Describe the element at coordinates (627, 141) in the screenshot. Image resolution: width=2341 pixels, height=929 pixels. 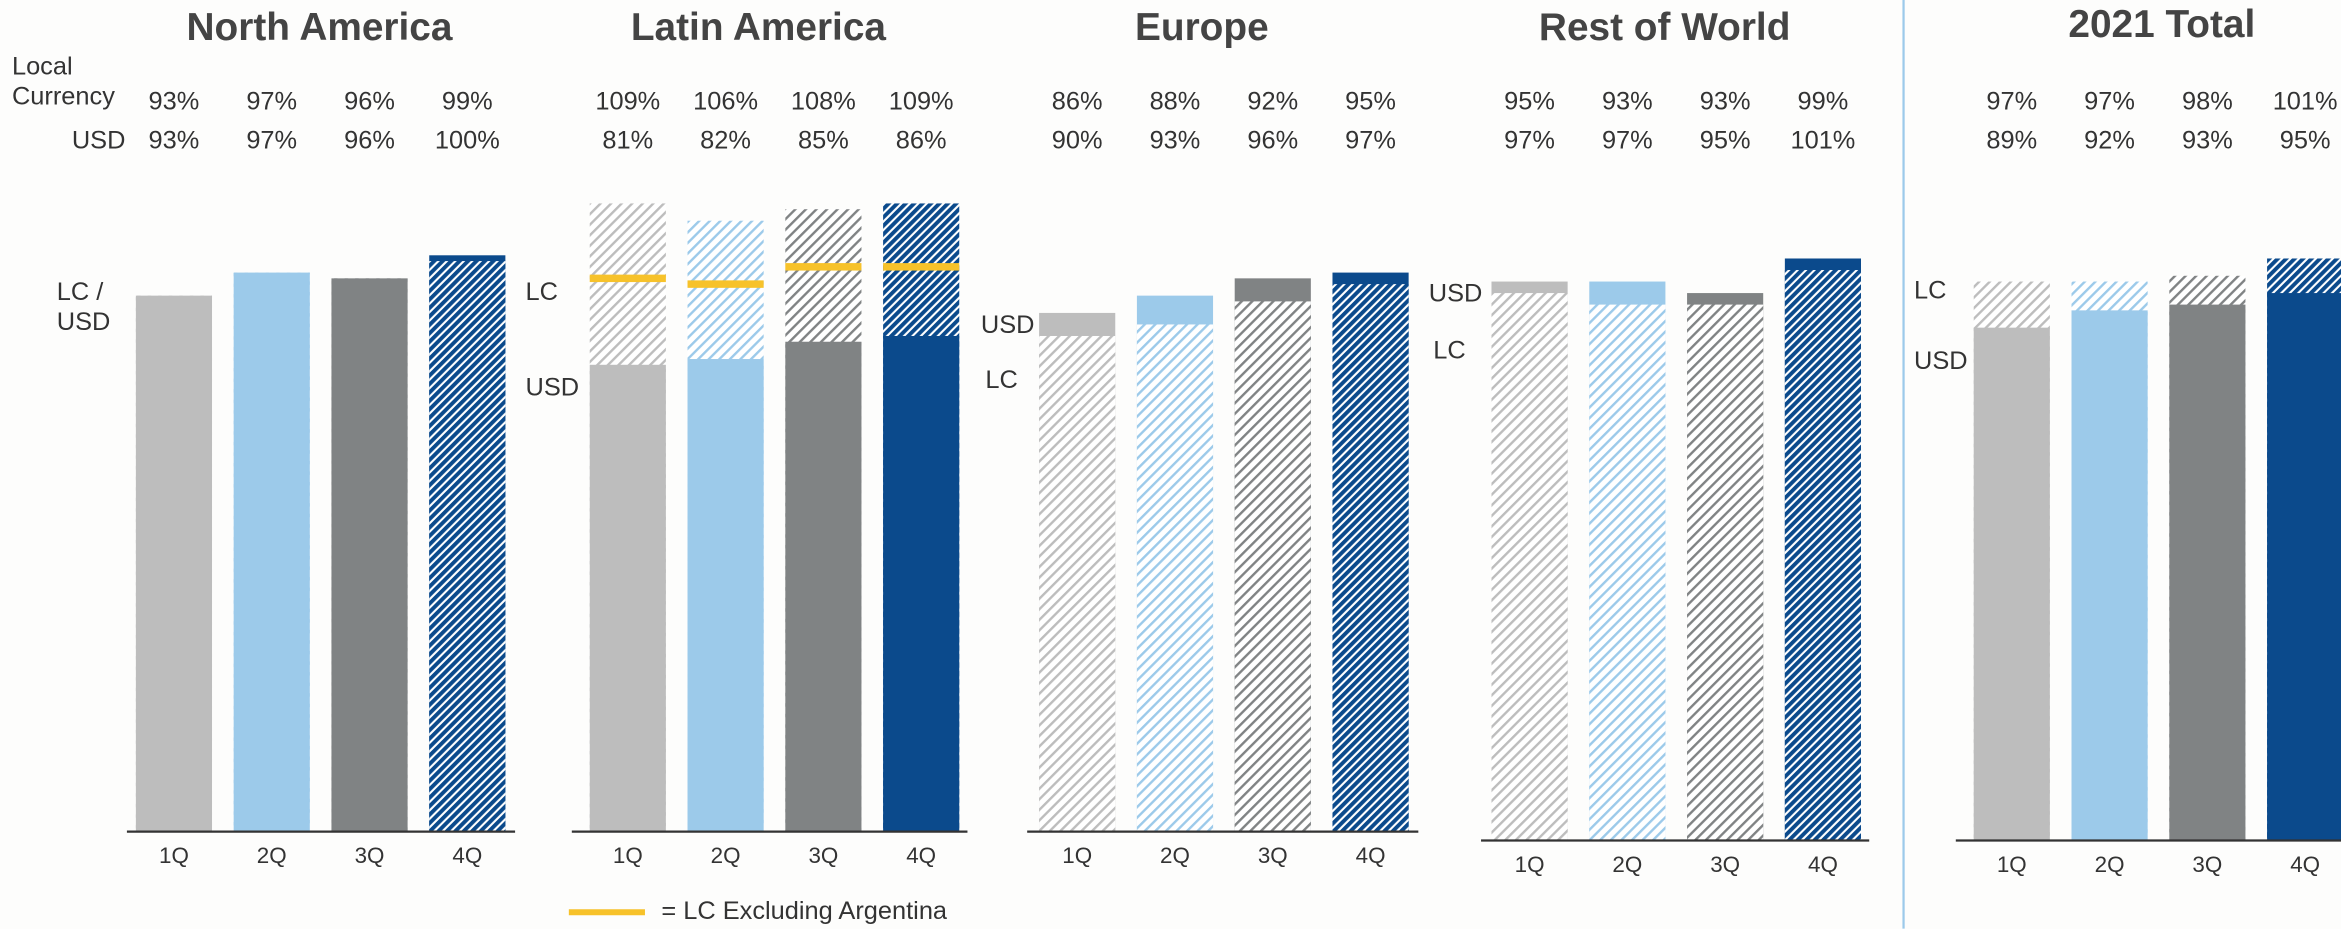
I see `usd-value-label: 81%` at that location.